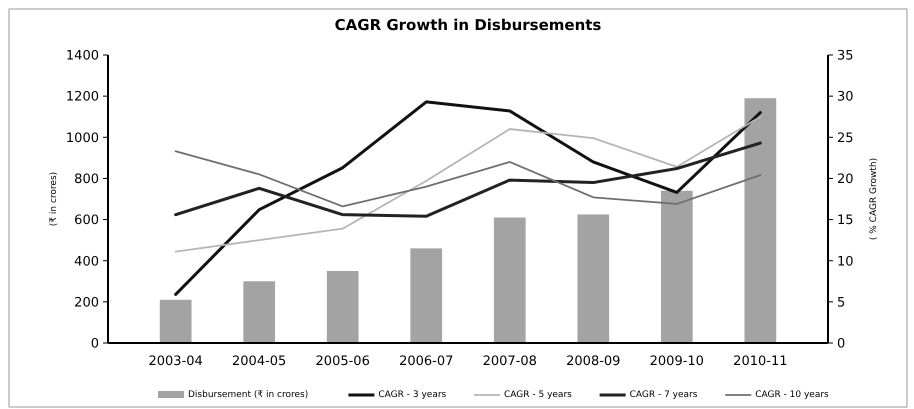  What do you see at coordinates (248, 395) in the screenshot?
I see `legend-label: Disbursement (₹ in crores)` at bounding box center [248, 395].